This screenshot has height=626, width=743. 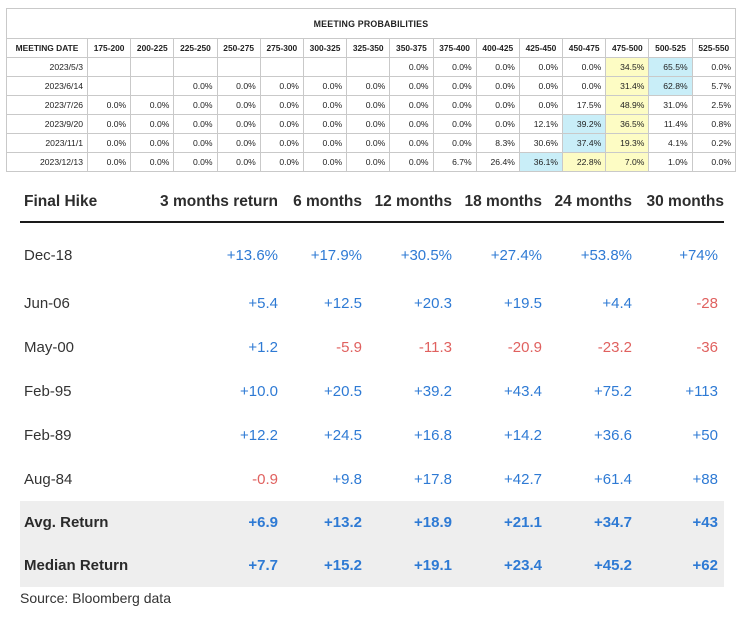 I want to click on return-value: +6.9, so click(x=210, y=522).